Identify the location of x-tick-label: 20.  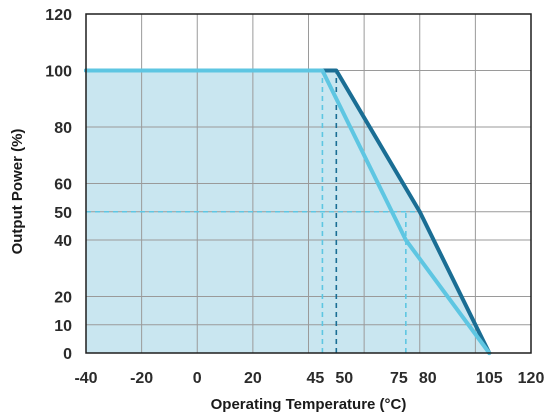
(253, 378).